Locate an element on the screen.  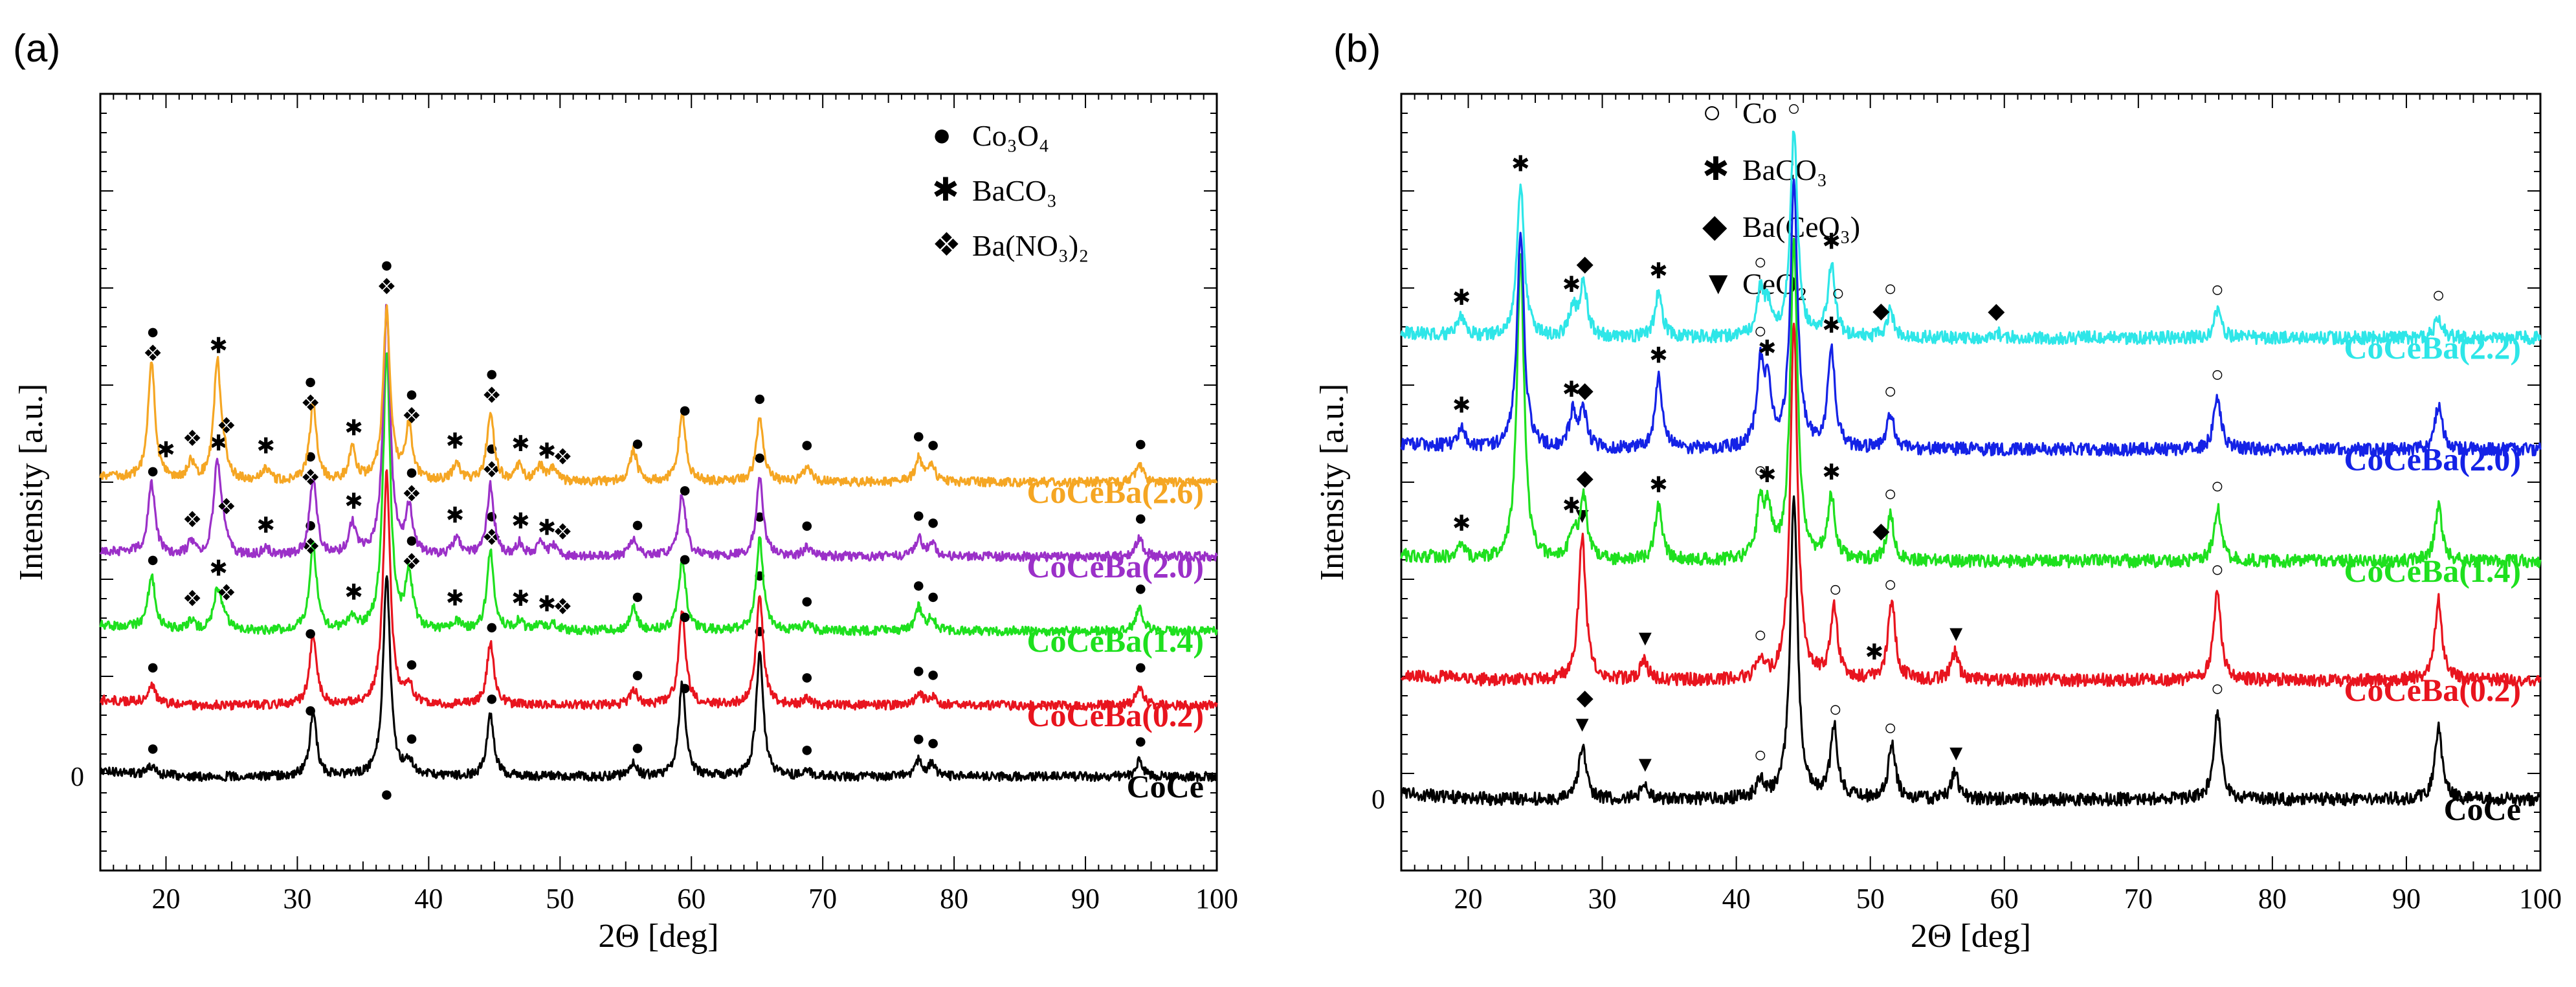
series-label: CoCeBa(2.6) is located at coordinates (1115, 492).